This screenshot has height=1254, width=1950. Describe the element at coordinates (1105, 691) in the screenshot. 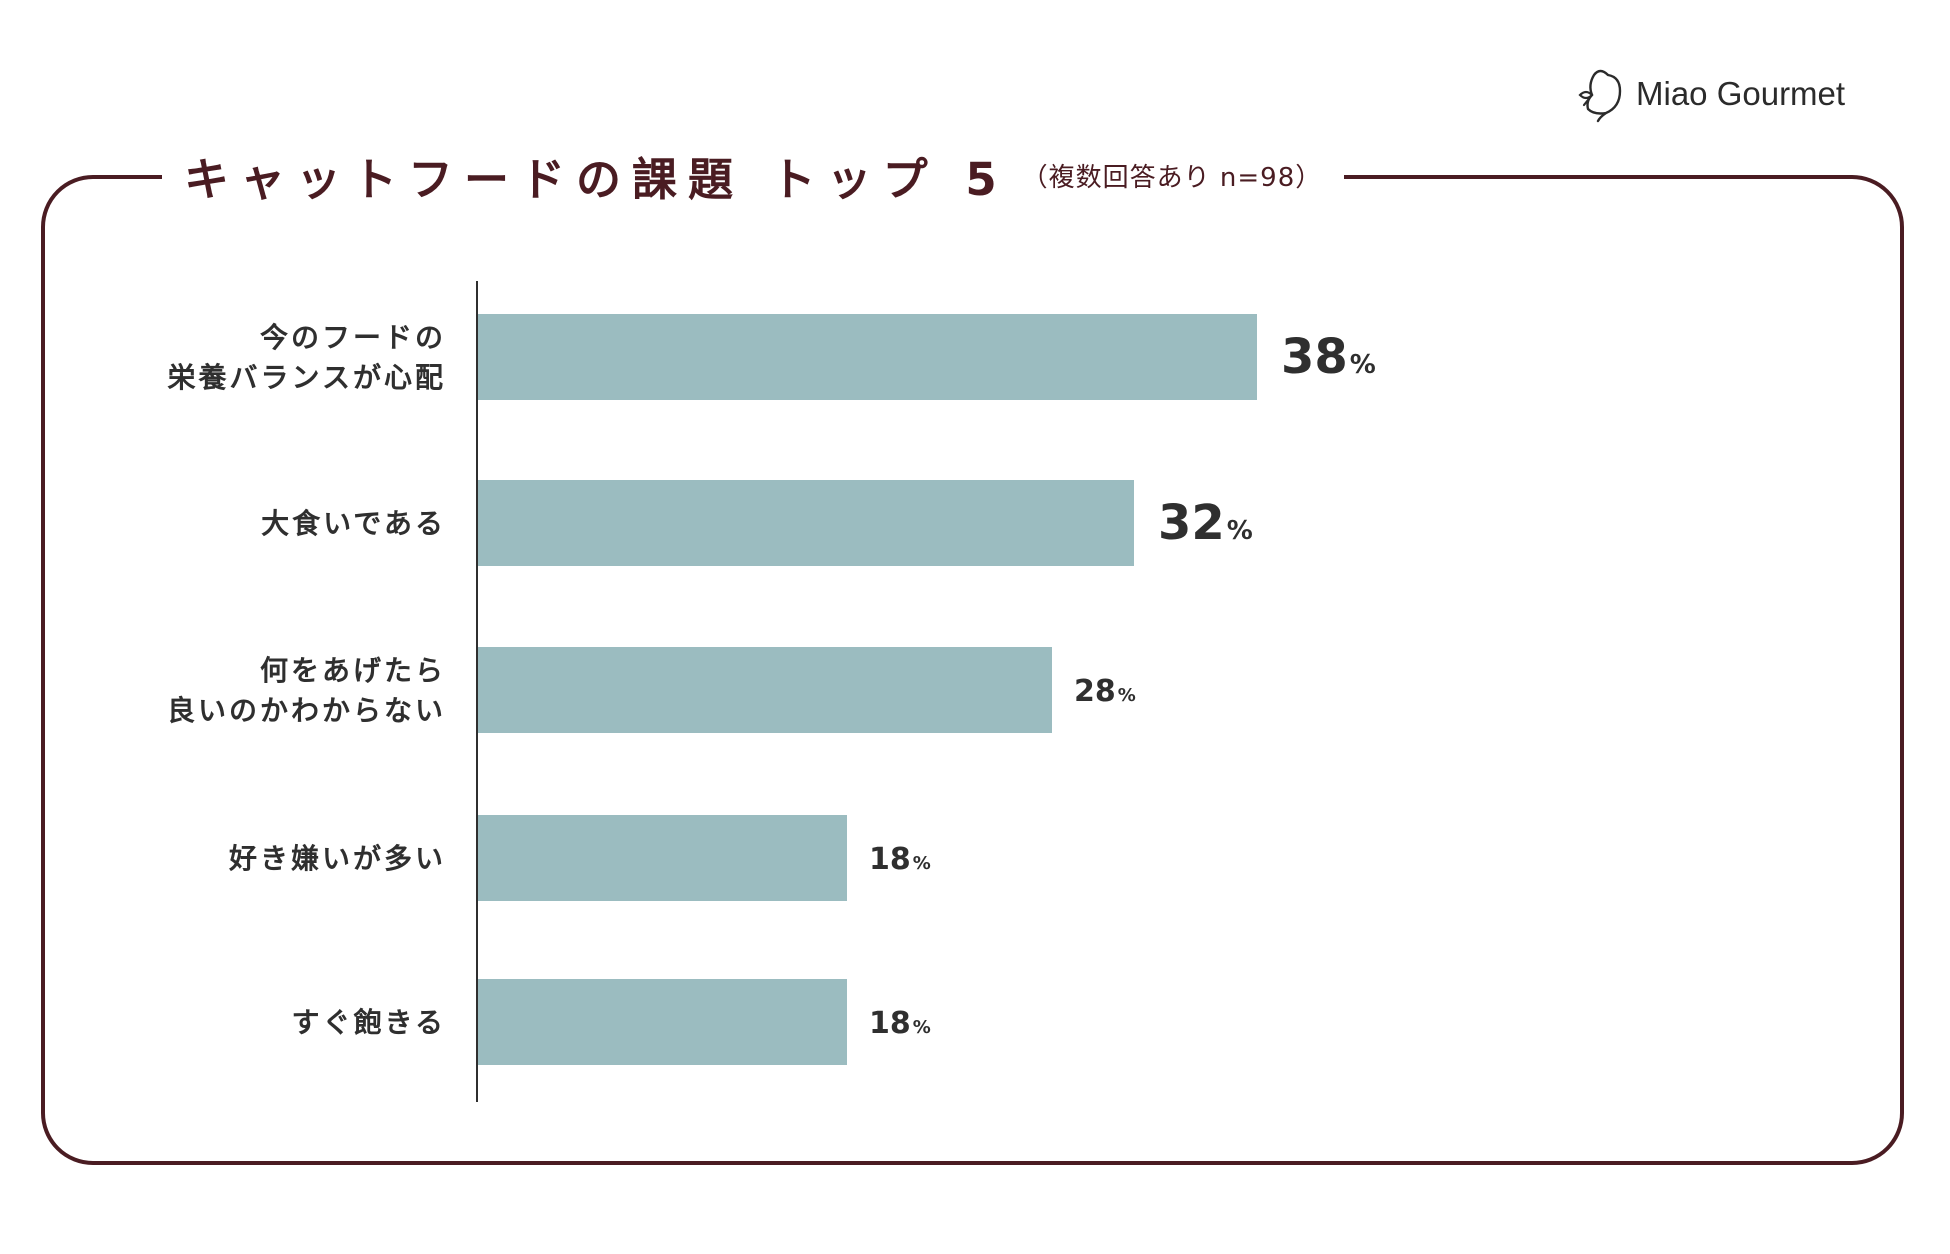

I see `data-label: 28%` at that location.